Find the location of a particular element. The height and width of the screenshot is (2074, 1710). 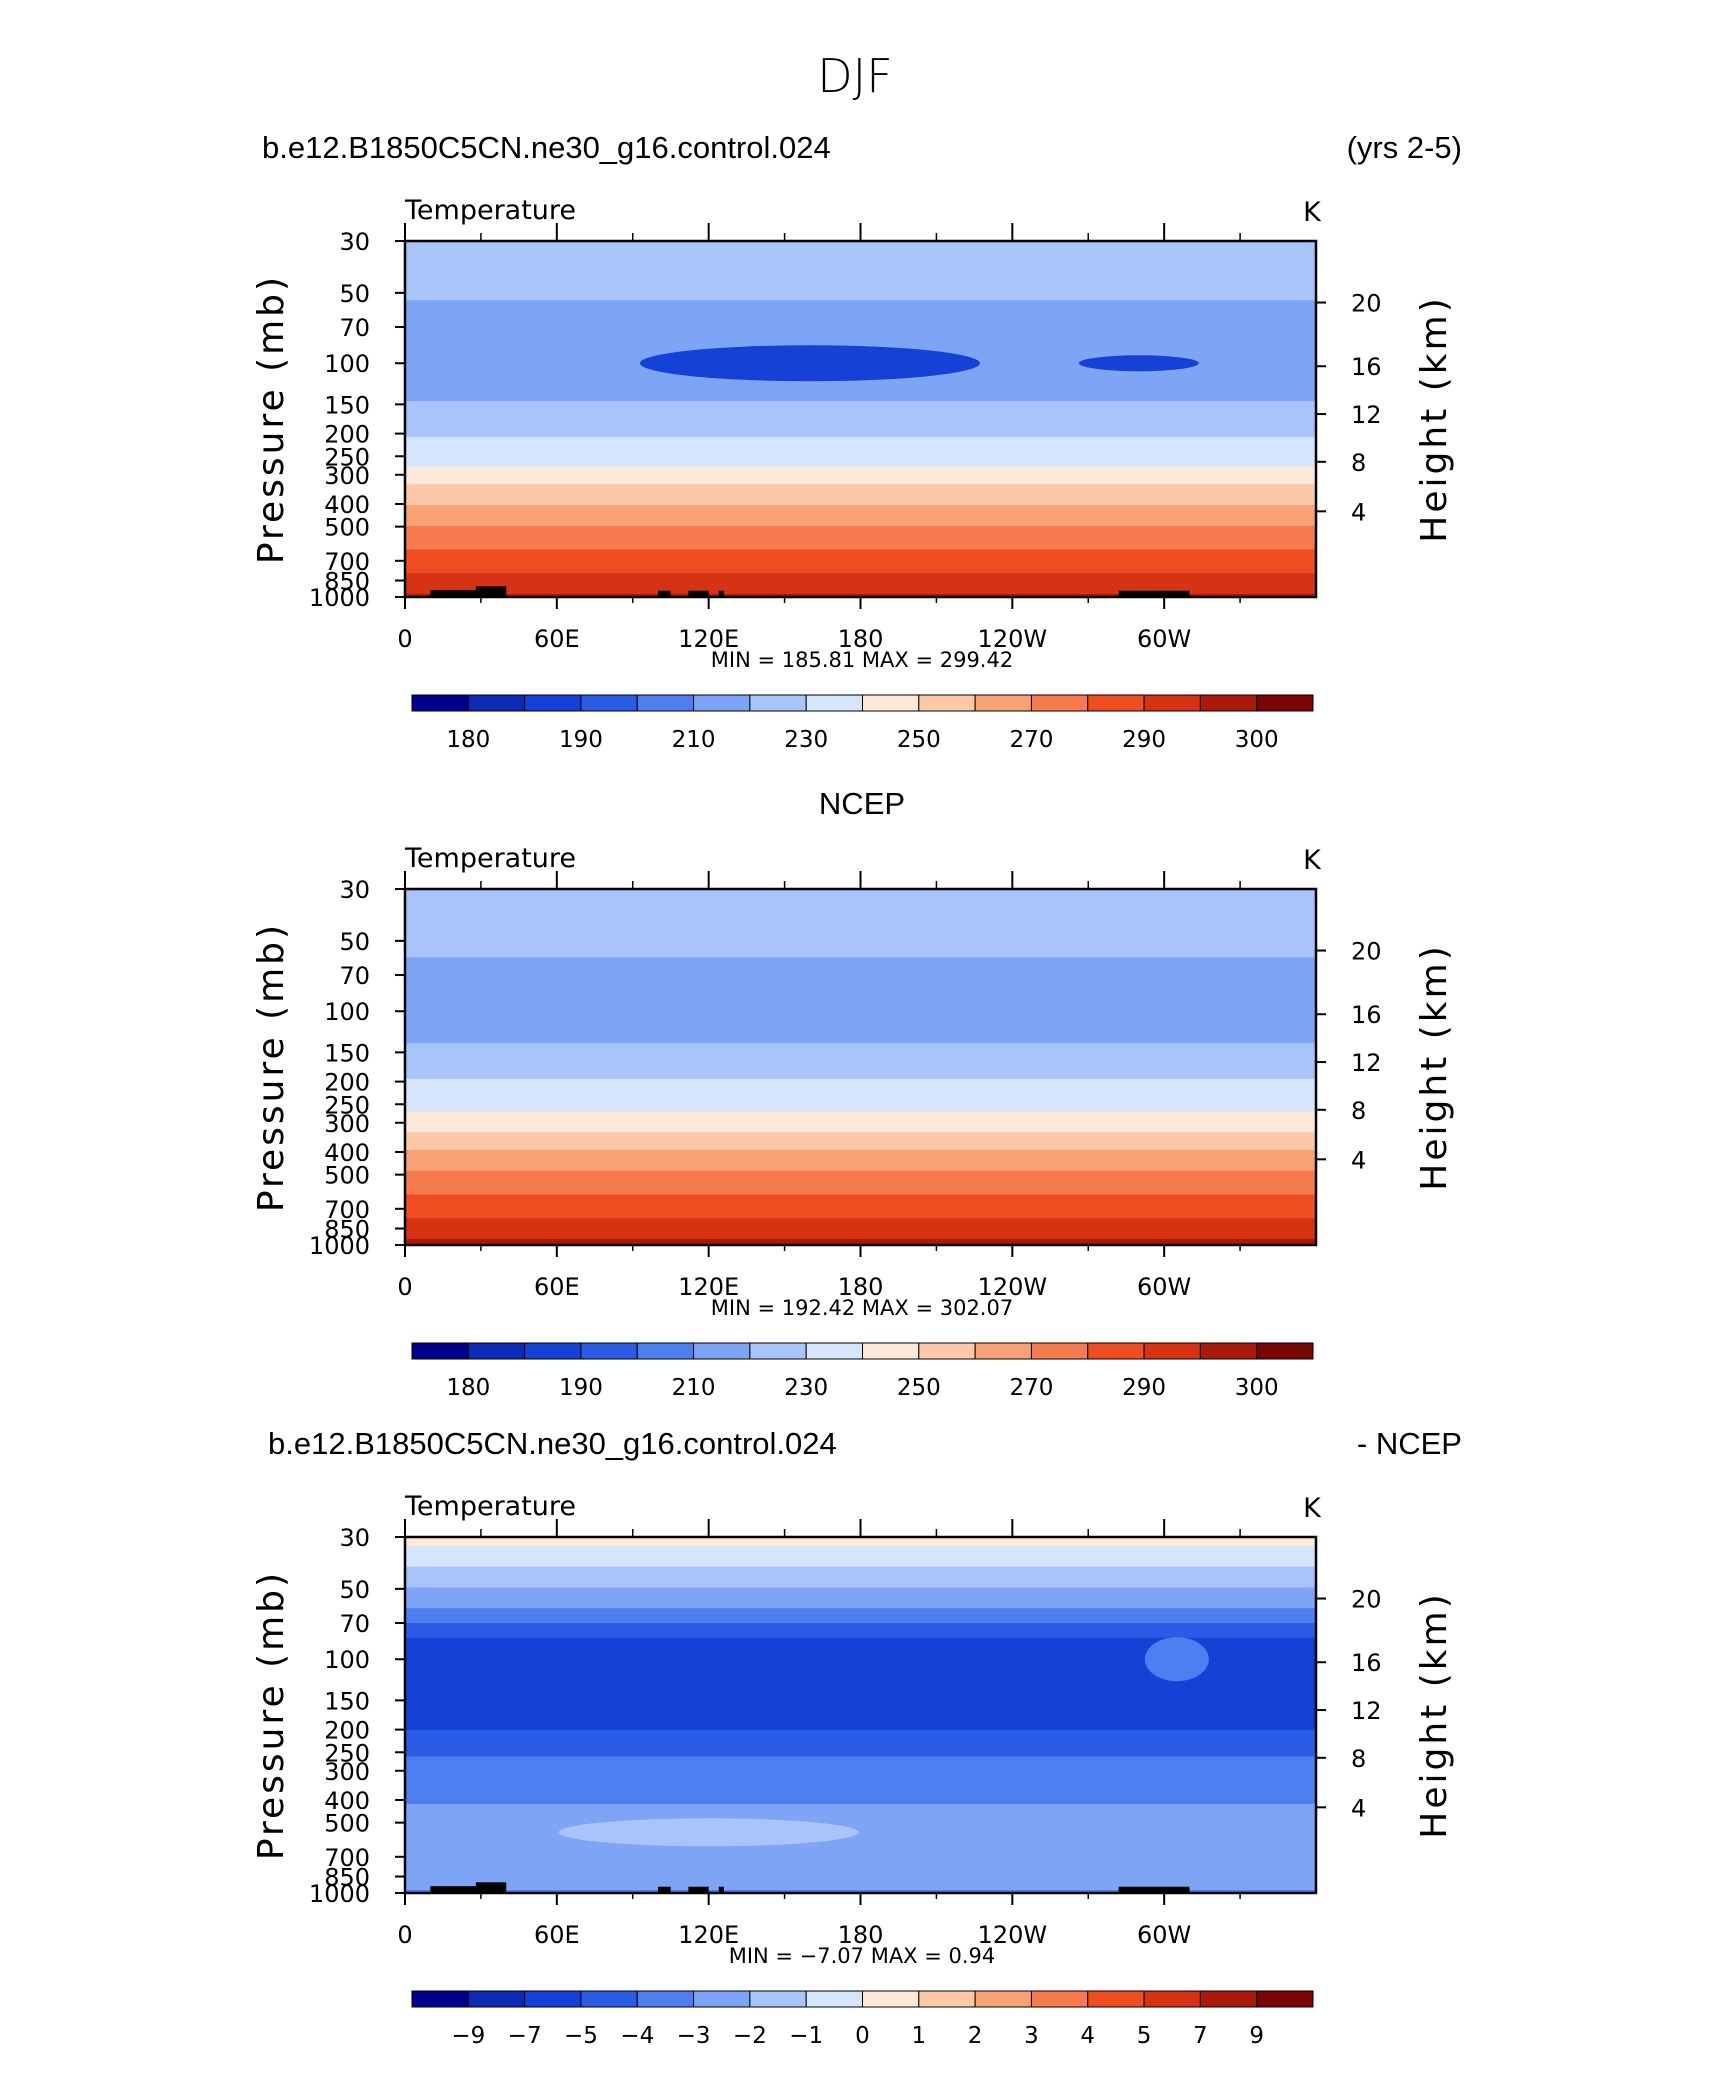

colorbar-label: 210 is located at coordinates (694, 1388).